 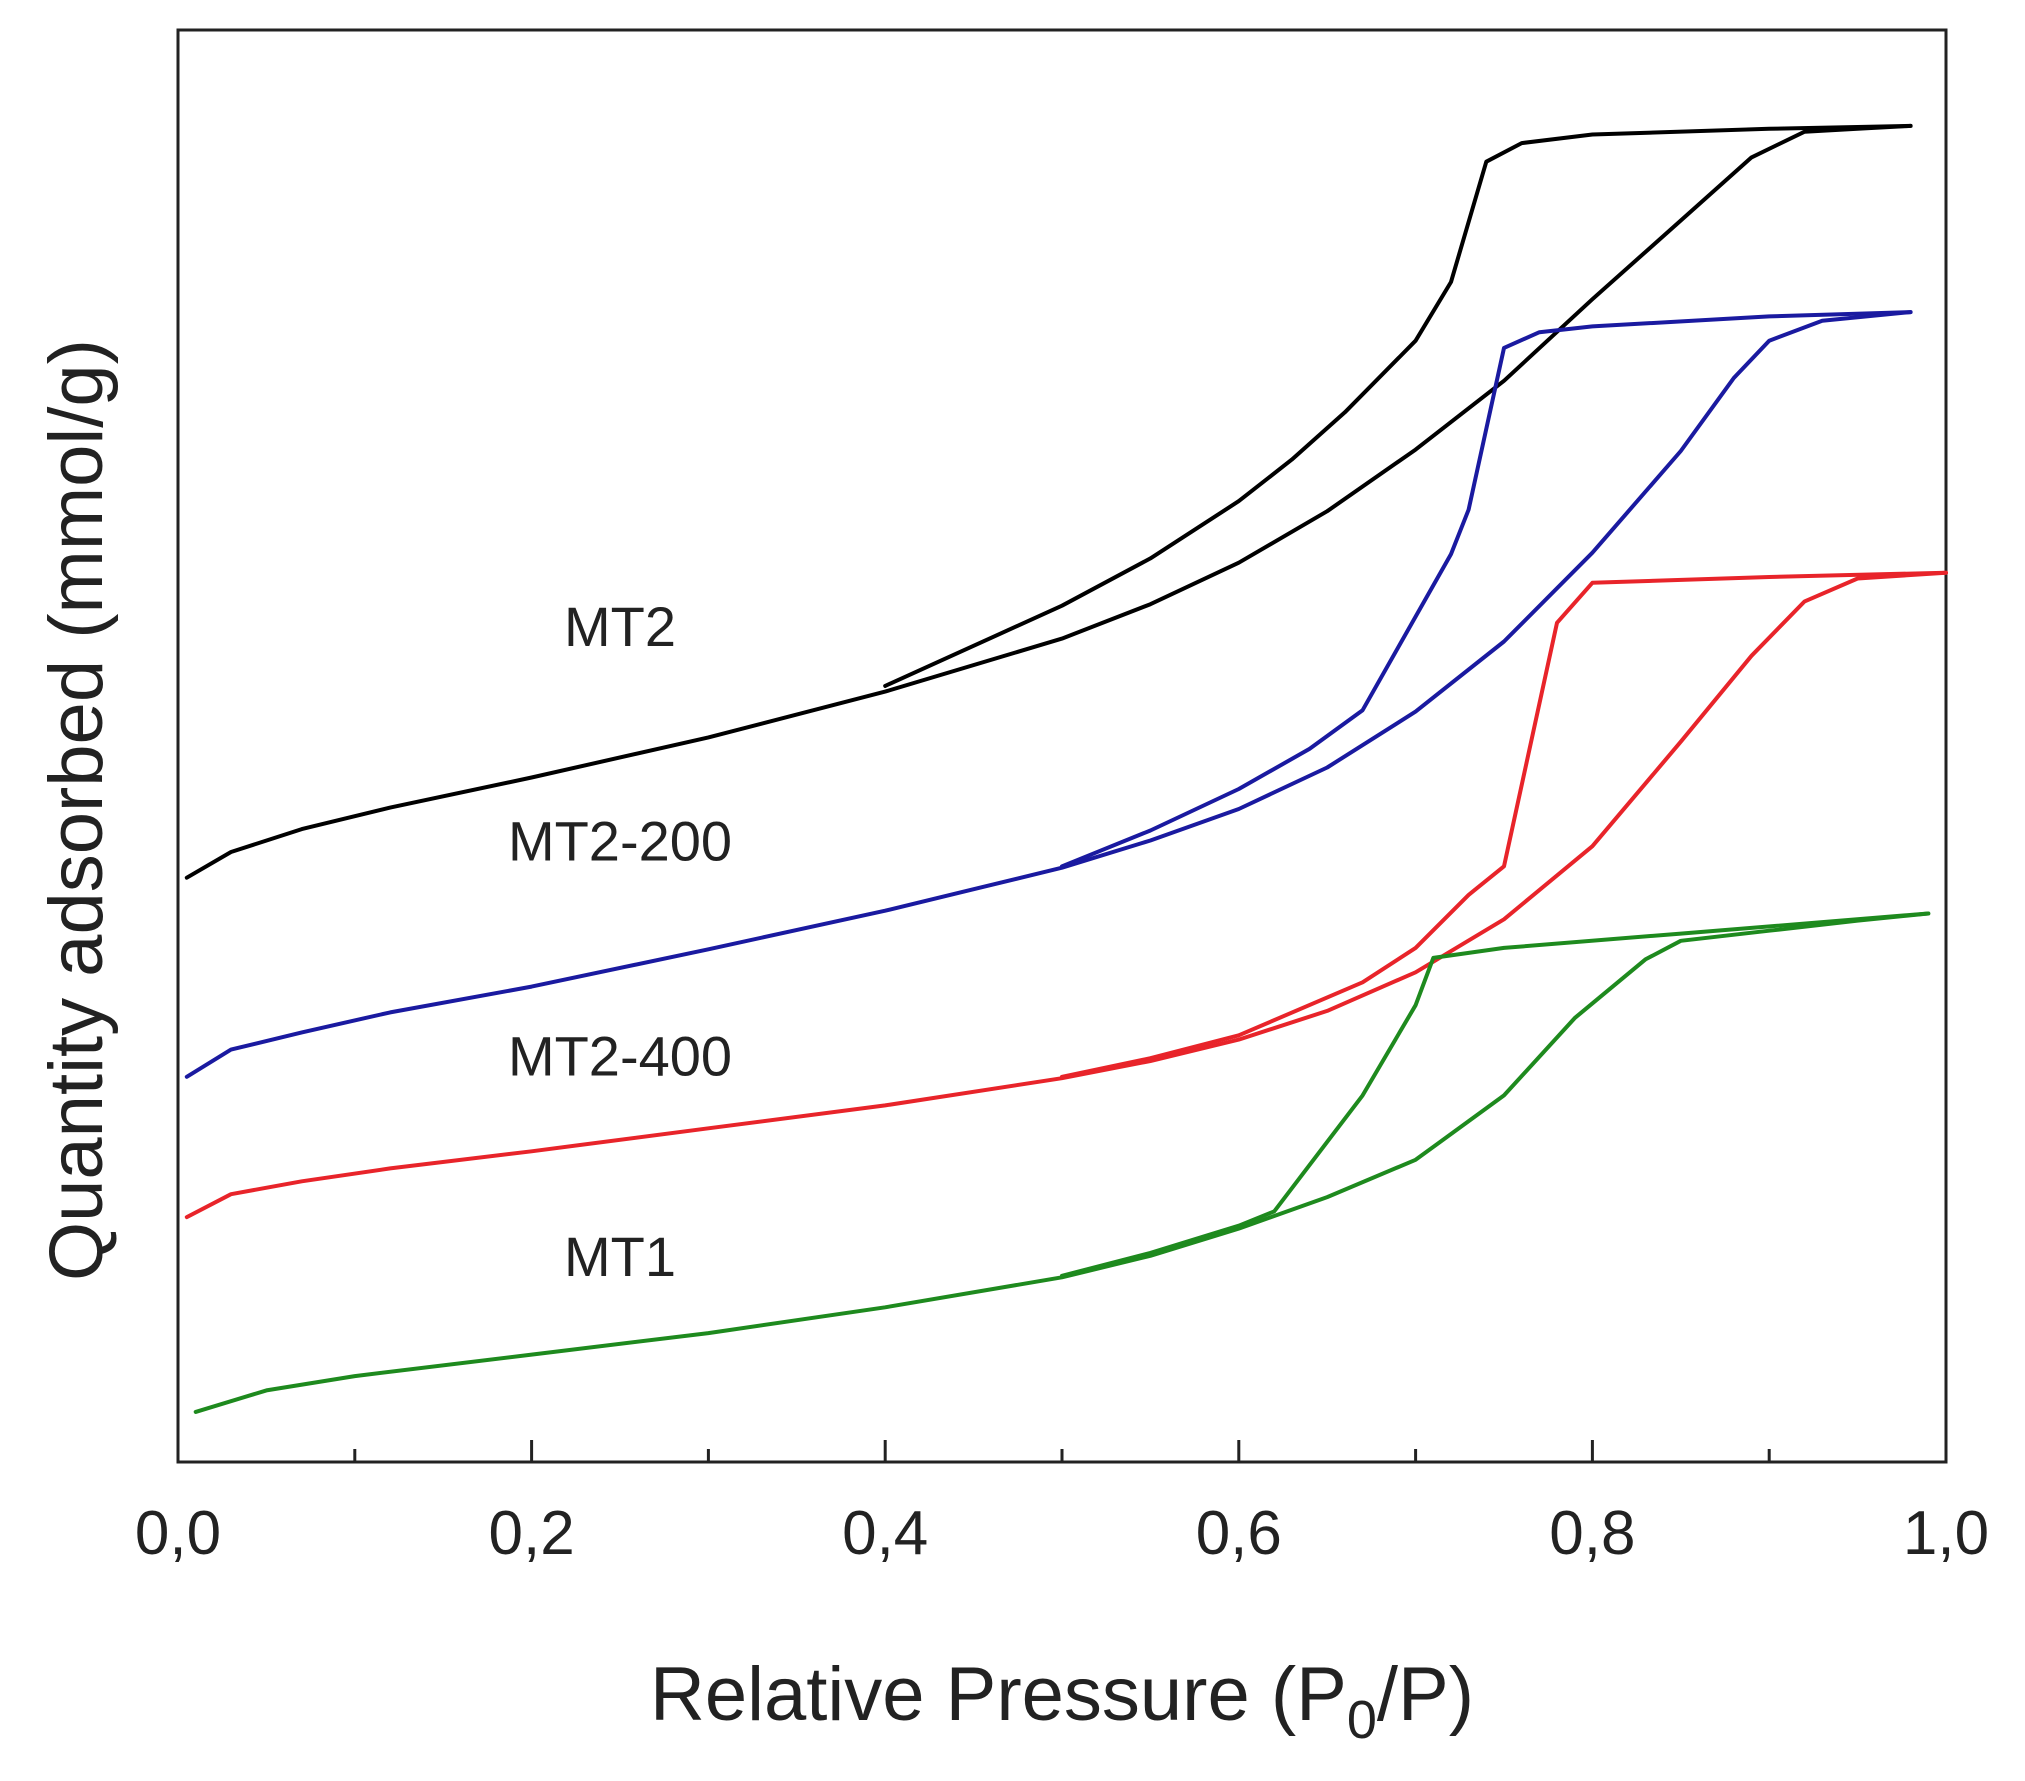 I want to click on x-tick-label: 1,0, so click(x=1946, y=1533).